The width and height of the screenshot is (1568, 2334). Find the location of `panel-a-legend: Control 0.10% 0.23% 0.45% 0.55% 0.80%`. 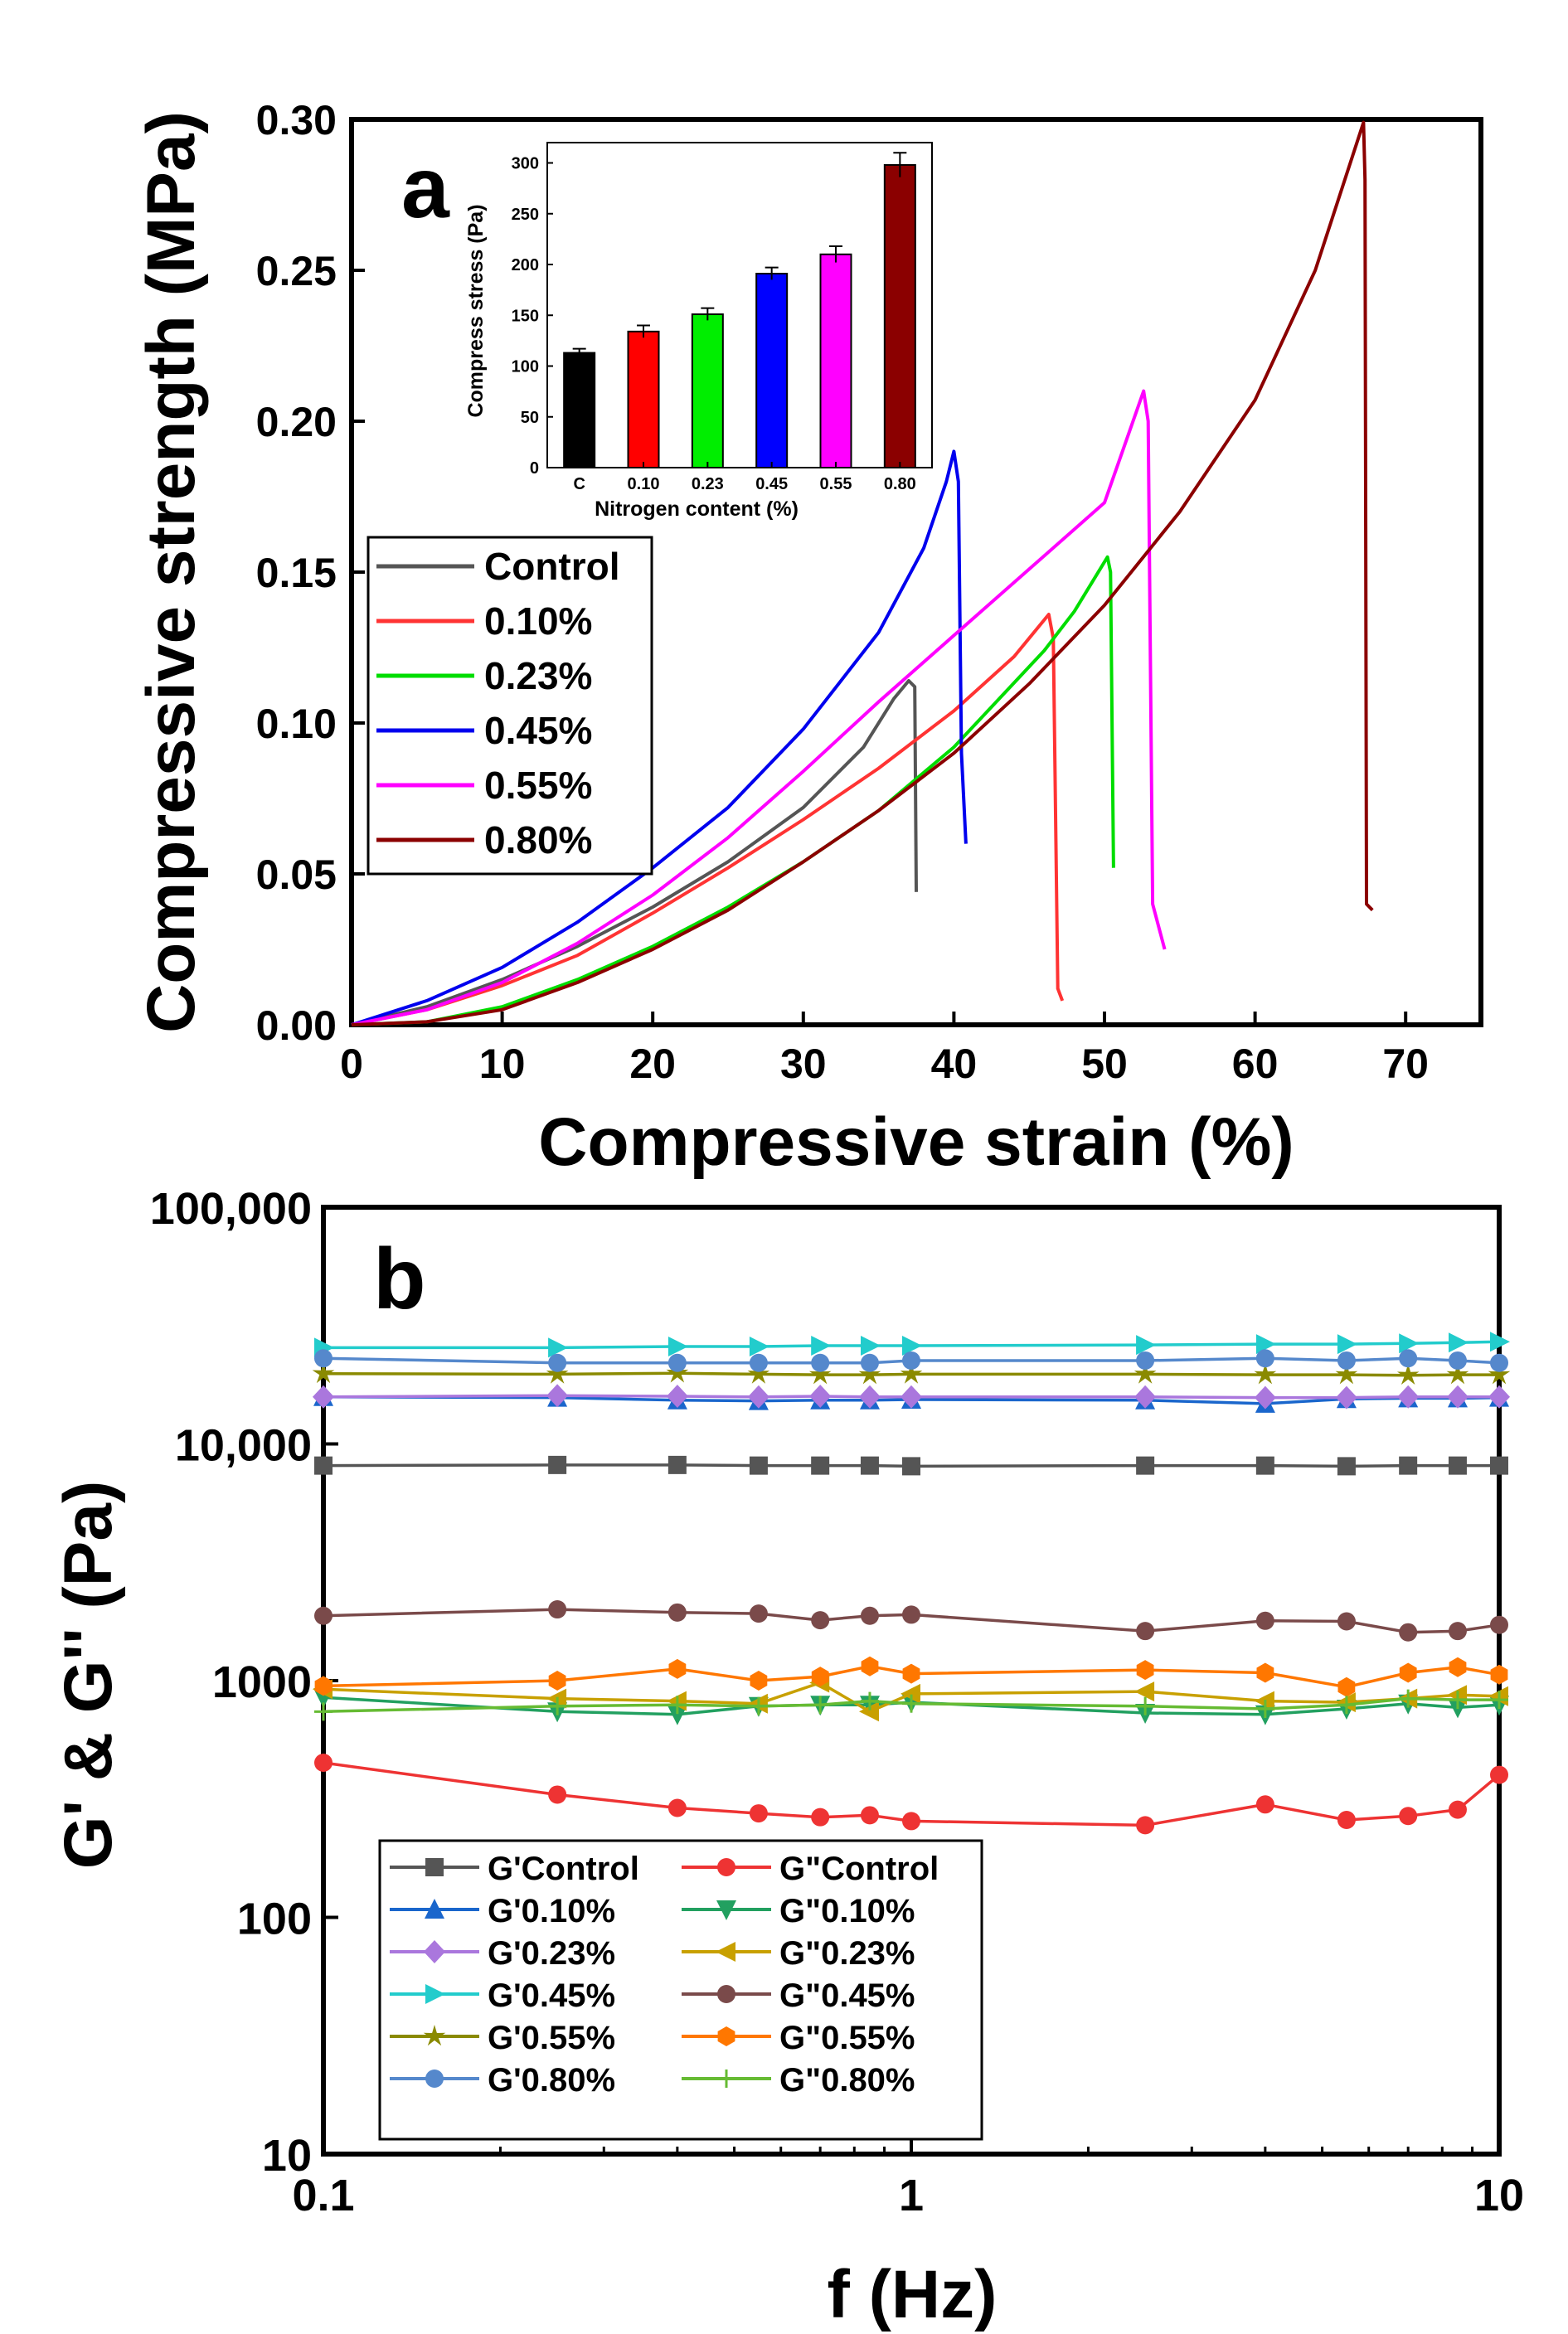

panel-a-legend: Control 0.10% 0.23% 0.45% 0.55% 0.80% is located at coordinates (510, 706).